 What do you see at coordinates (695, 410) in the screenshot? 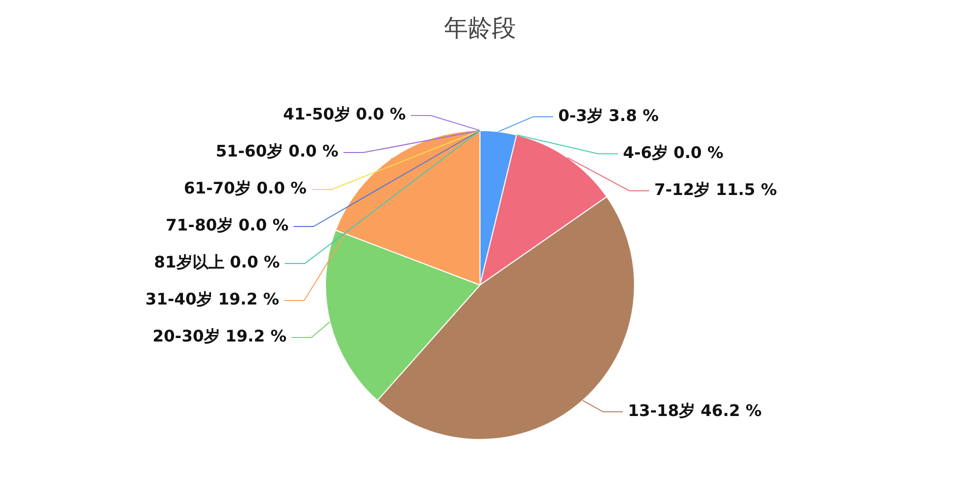
I see `slice-label: 13-18岁 46.2 %` at bounding box center [695, 410].